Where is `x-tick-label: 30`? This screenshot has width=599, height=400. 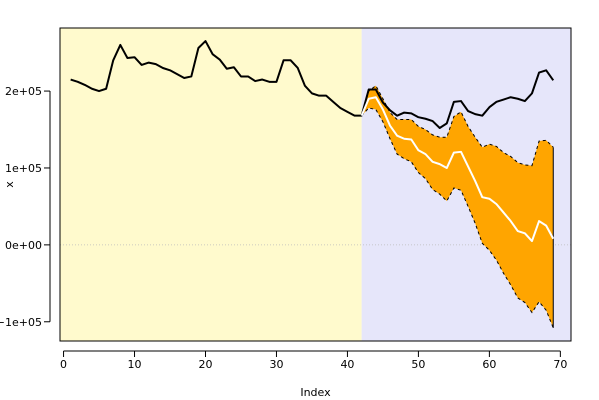
x-tick-label: 30 is located at coordinates (276, 364).